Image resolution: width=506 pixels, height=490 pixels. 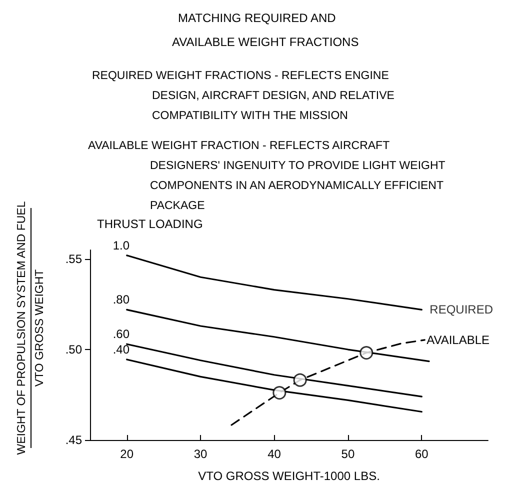 What do you see at coordinates (73, 349) in the screenshot?
I see `y-tick-label: .50` at bounding box center [73, 349].